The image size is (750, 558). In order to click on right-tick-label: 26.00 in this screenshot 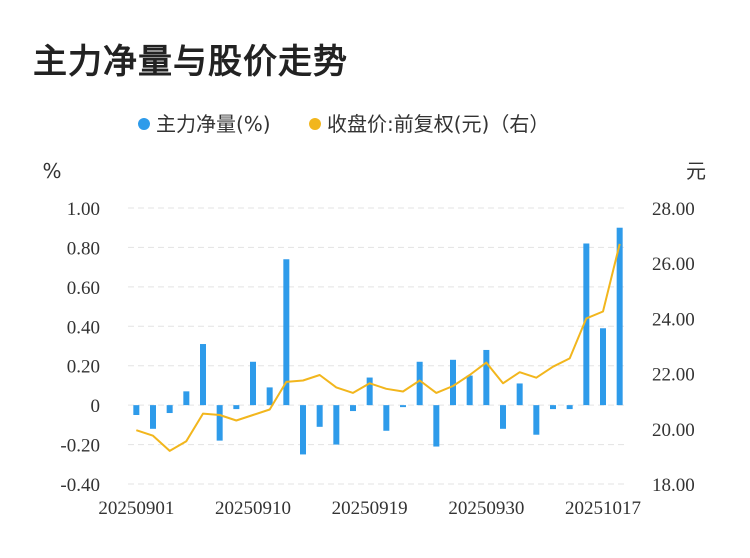, I will do `click(673, 264)`.